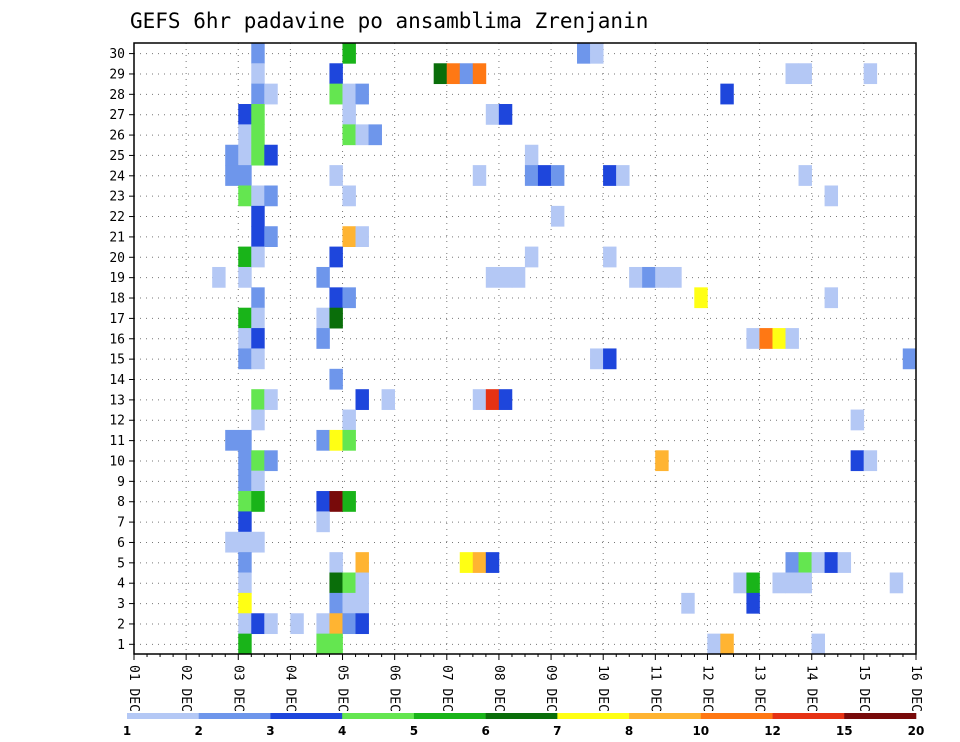 This screenshot has width=960, height=742. I want to click on y-tick-label: 15, so click(117, 360).